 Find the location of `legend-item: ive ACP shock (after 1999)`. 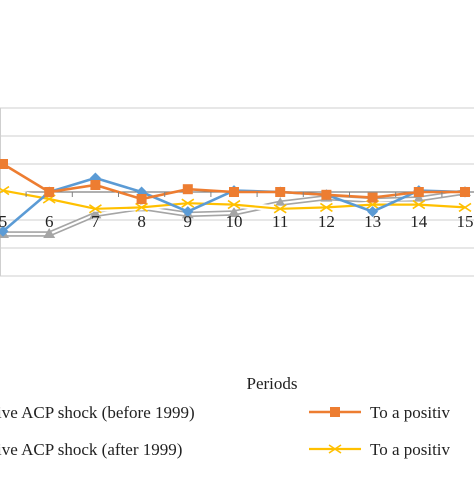

legend-item: ive ACP shock (after 1999) is located at coordinates (91, 449).